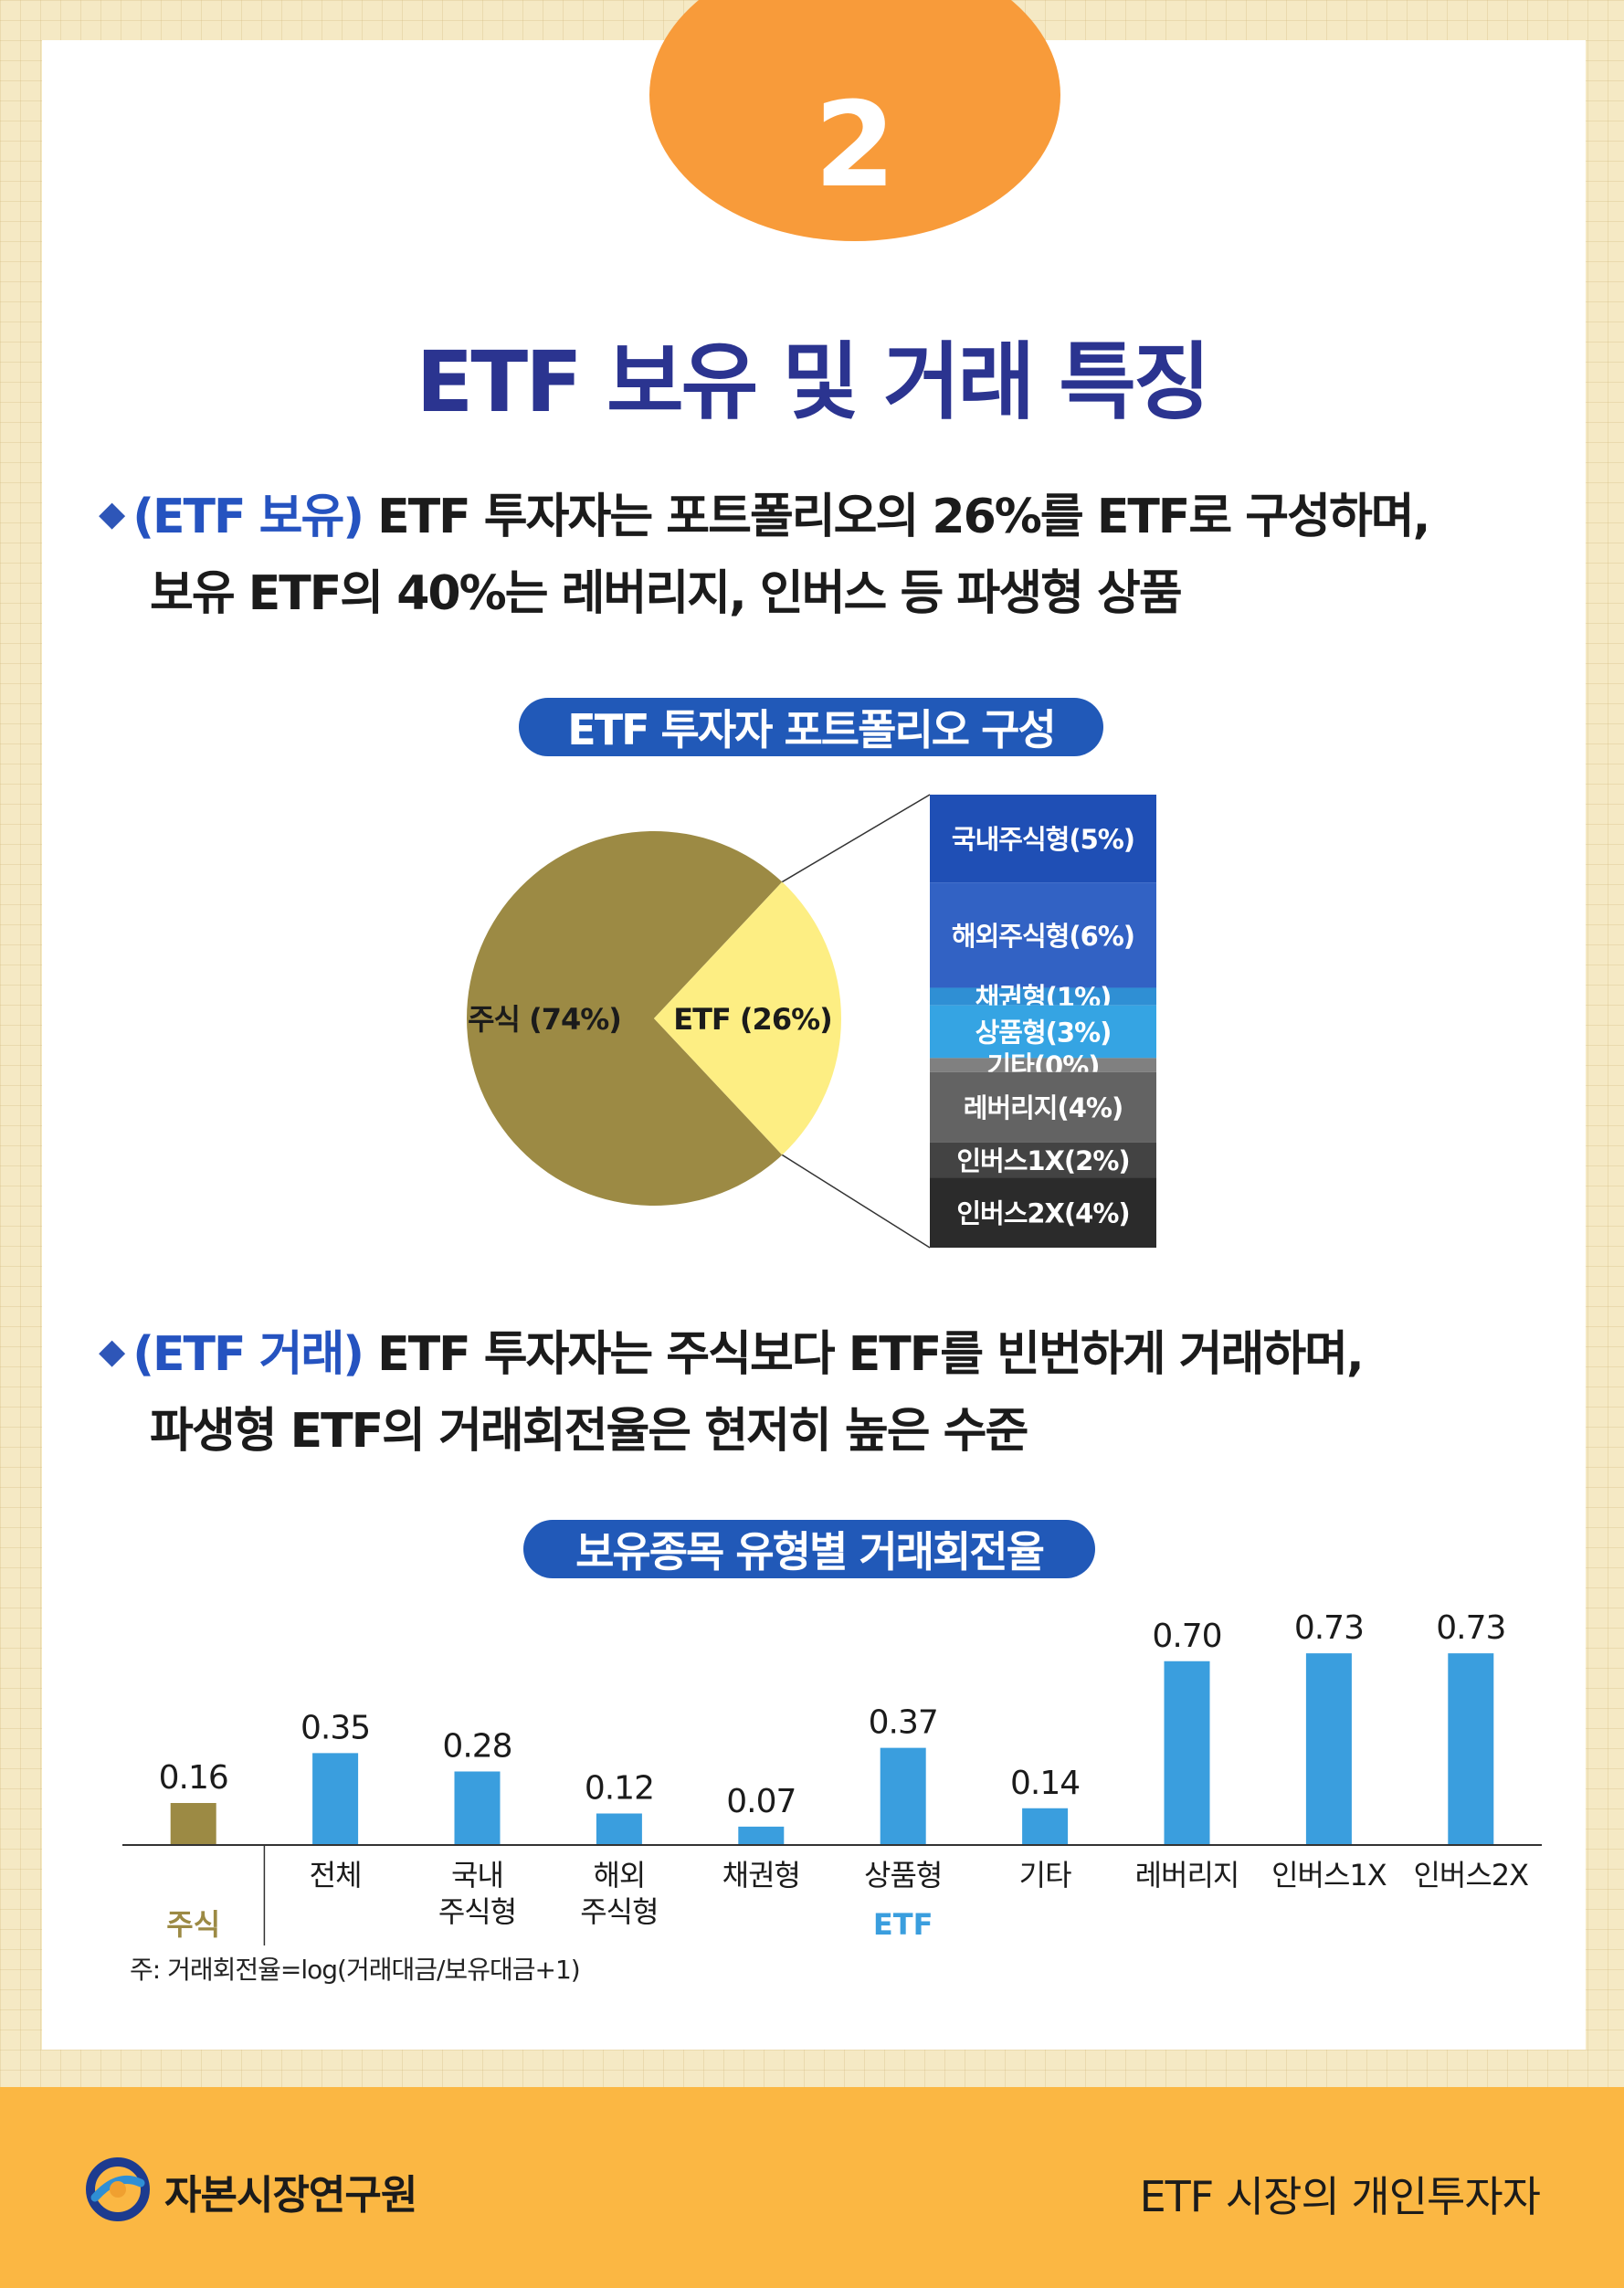 This screenshot has width=1624, height=2288. Describe the element at coordinates (248, 517) in the screenshot. I see `section1-tag: (ETF 보유)` at that location.